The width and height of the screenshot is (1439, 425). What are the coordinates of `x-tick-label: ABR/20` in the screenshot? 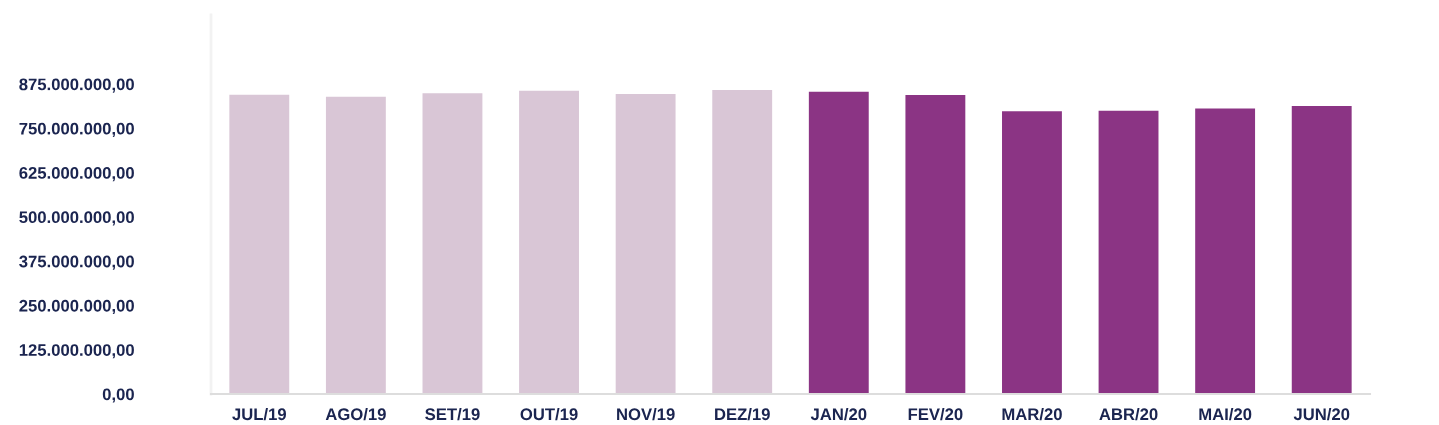 It's located at (1128, 414).